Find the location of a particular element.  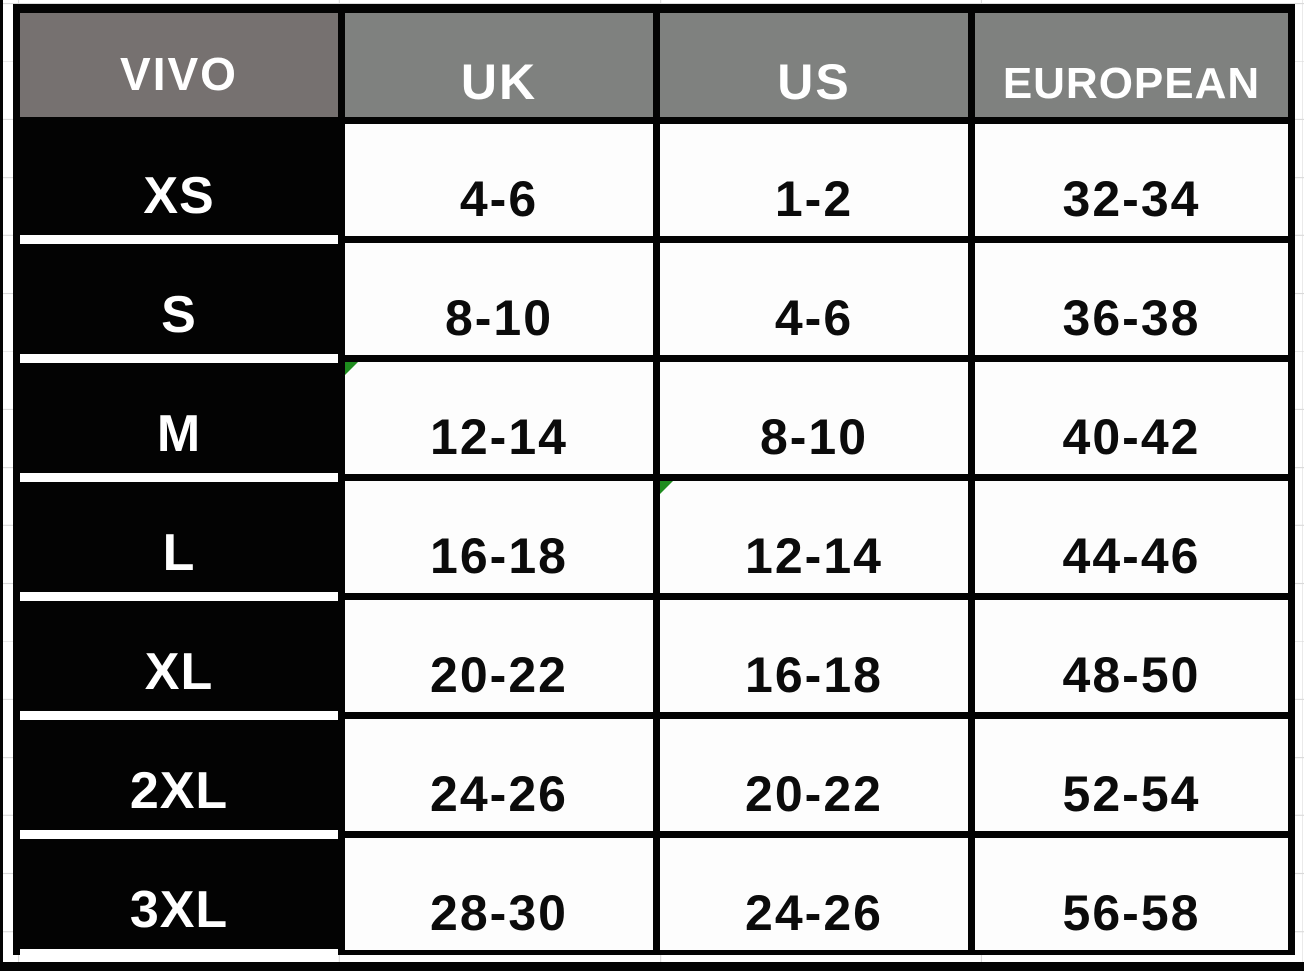

uk-value: 20-22 is located at coordinates (499, 675).